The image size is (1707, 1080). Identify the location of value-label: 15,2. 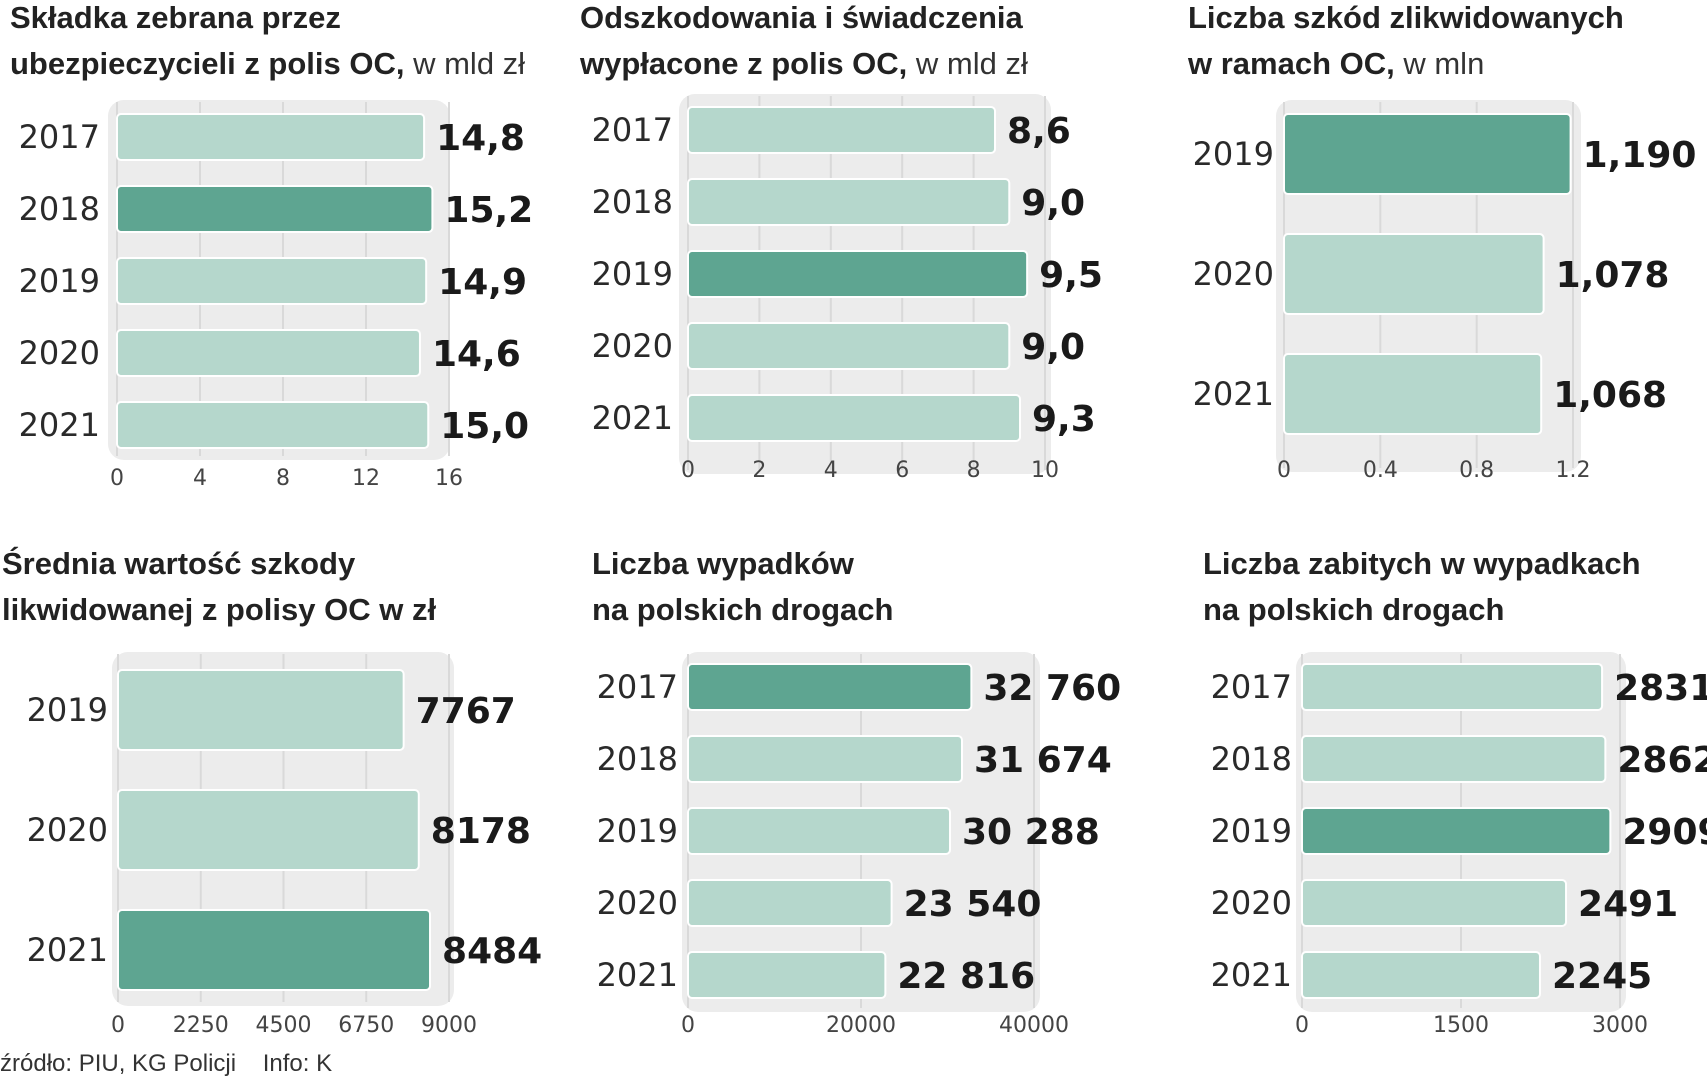
(488, 210).